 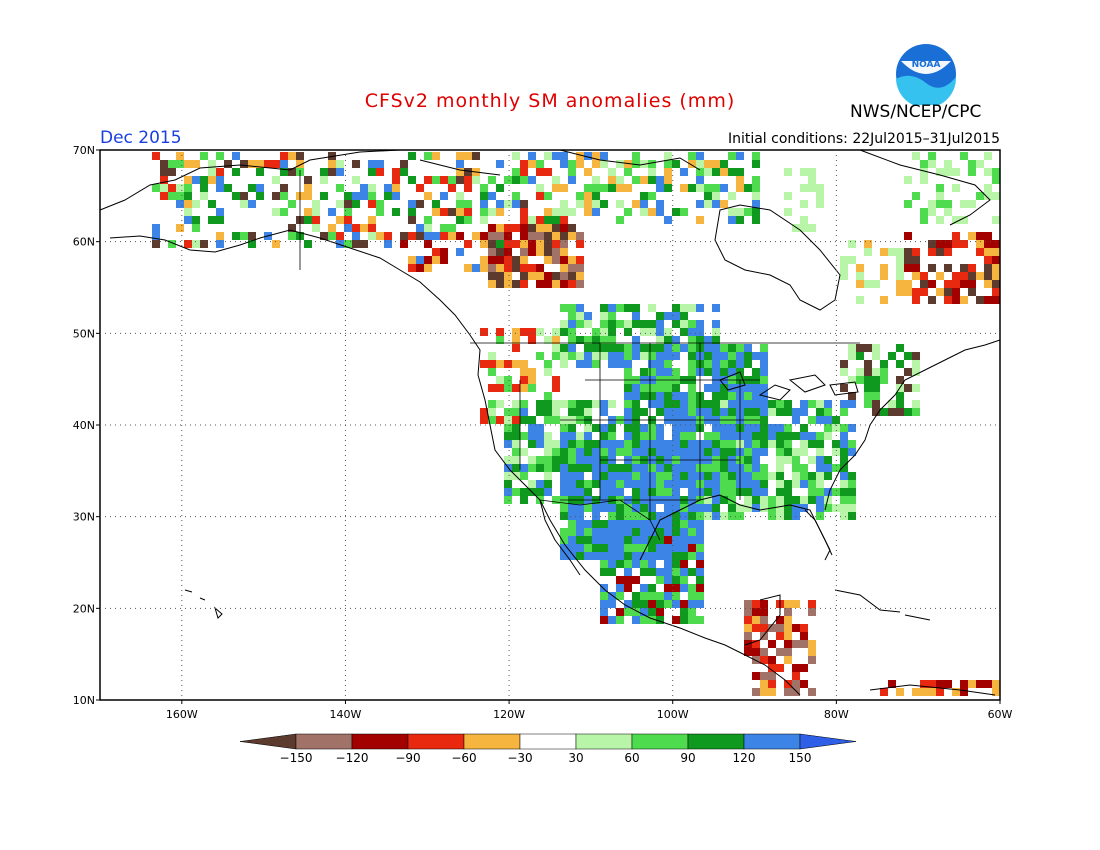 I want to click on colorbar-label: 120, so click(x=744, y=758).